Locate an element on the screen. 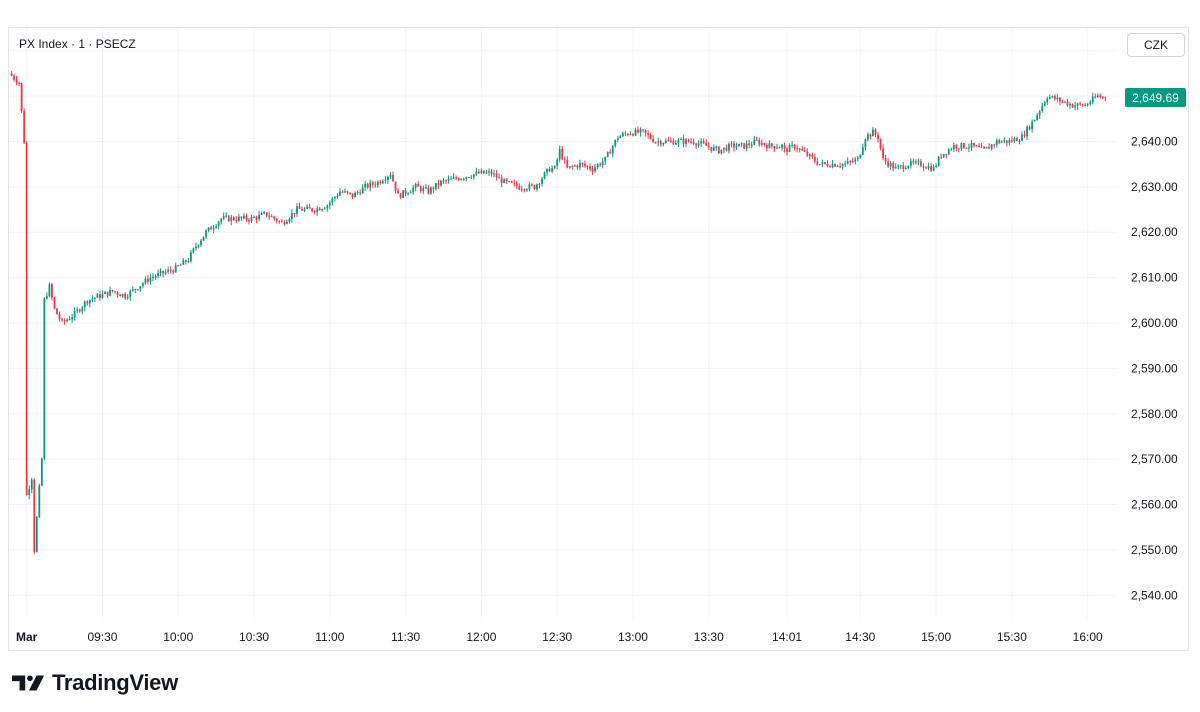 The image size is (1200, 712). price-tick-label: 2,600.00 is located at coordinates (1154, 323).